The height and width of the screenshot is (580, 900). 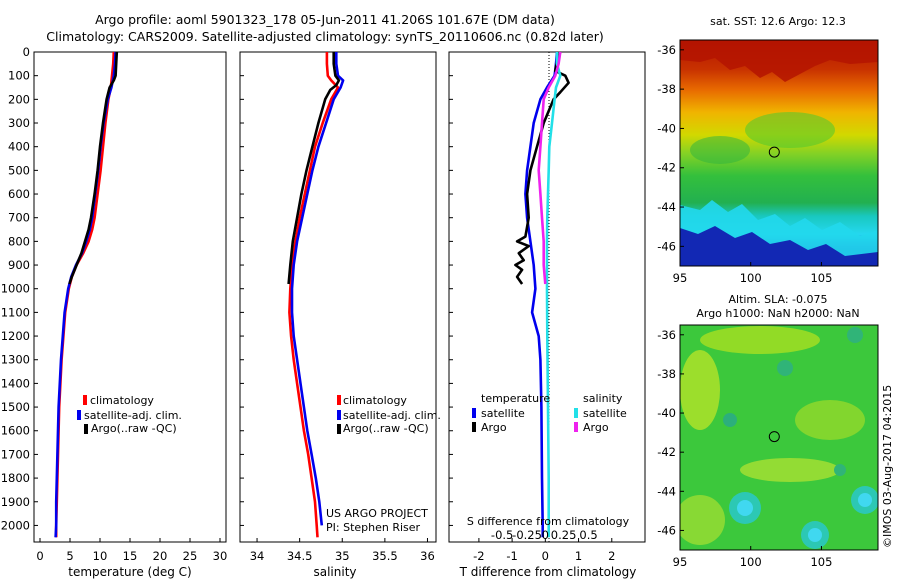 What do you see at coordinates (548, 572) in the screenshot?
I see `difference-xlabel: T difference from climatology` at bounding box center [548, 572].